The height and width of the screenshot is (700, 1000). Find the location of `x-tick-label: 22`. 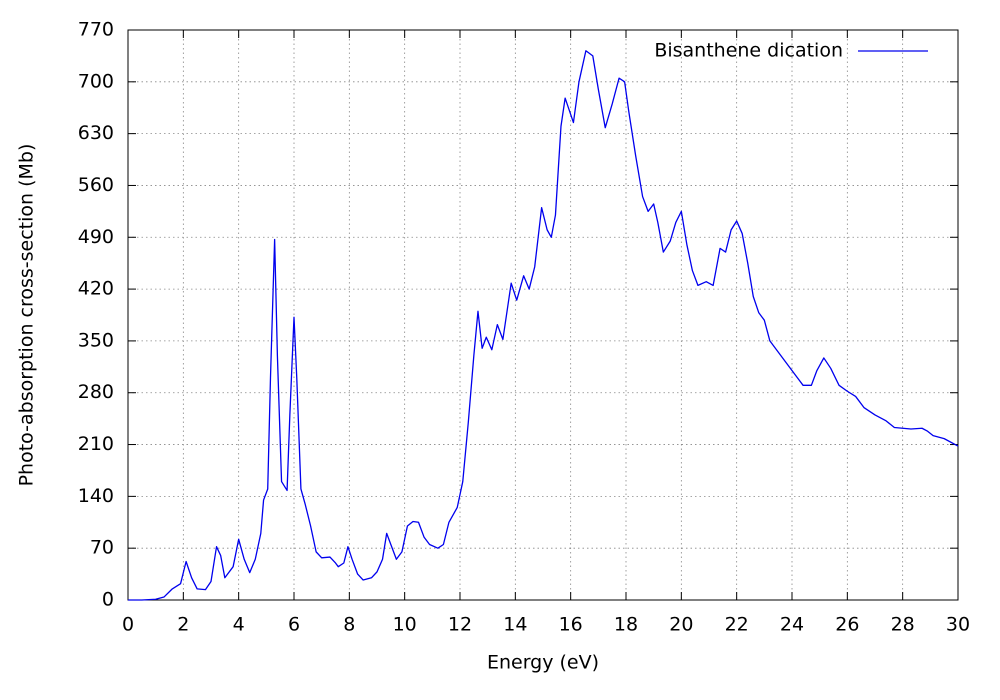

x-tick-label: 22 is located at coordinates (737, 625).